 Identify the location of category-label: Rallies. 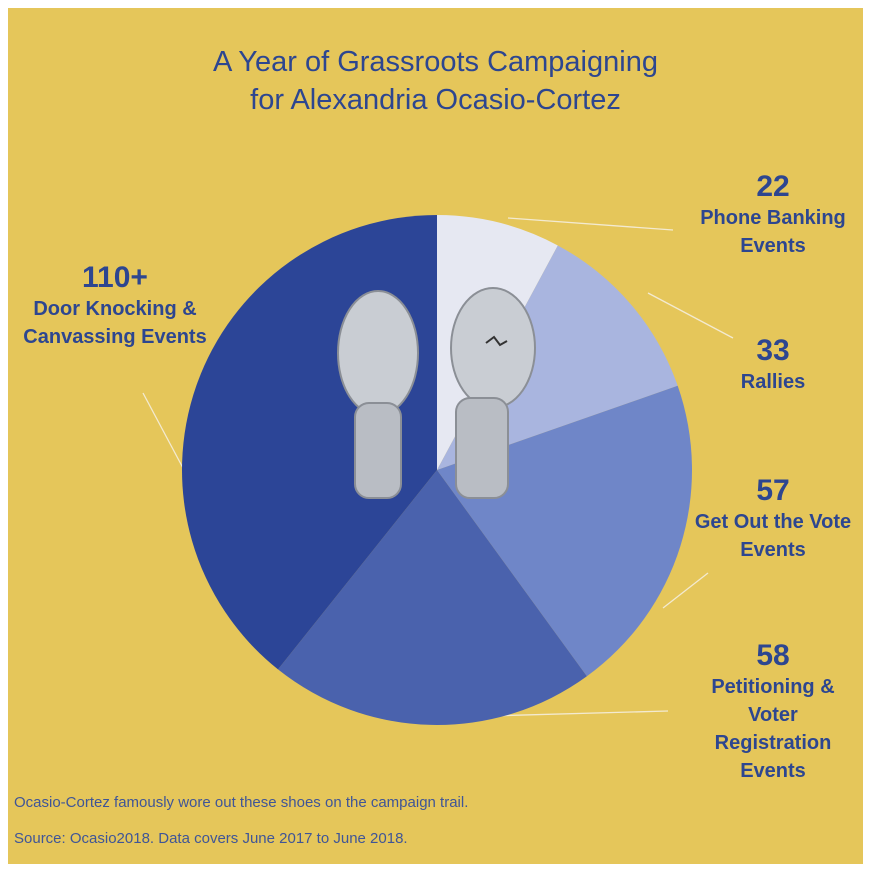
(773, 382).